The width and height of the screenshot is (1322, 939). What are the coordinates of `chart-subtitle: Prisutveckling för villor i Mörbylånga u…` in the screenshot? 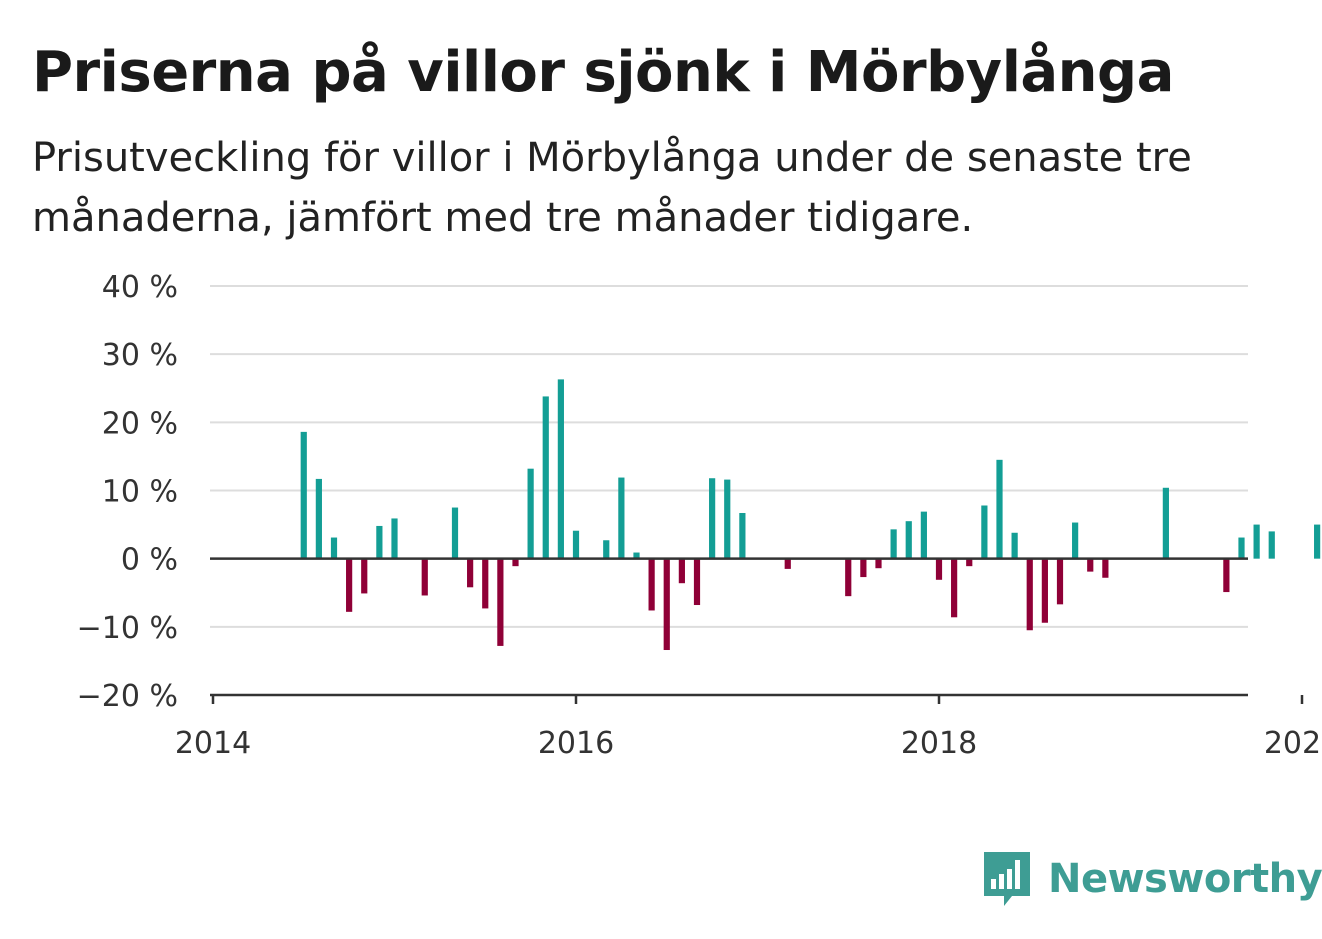 It's located at (612, 188).